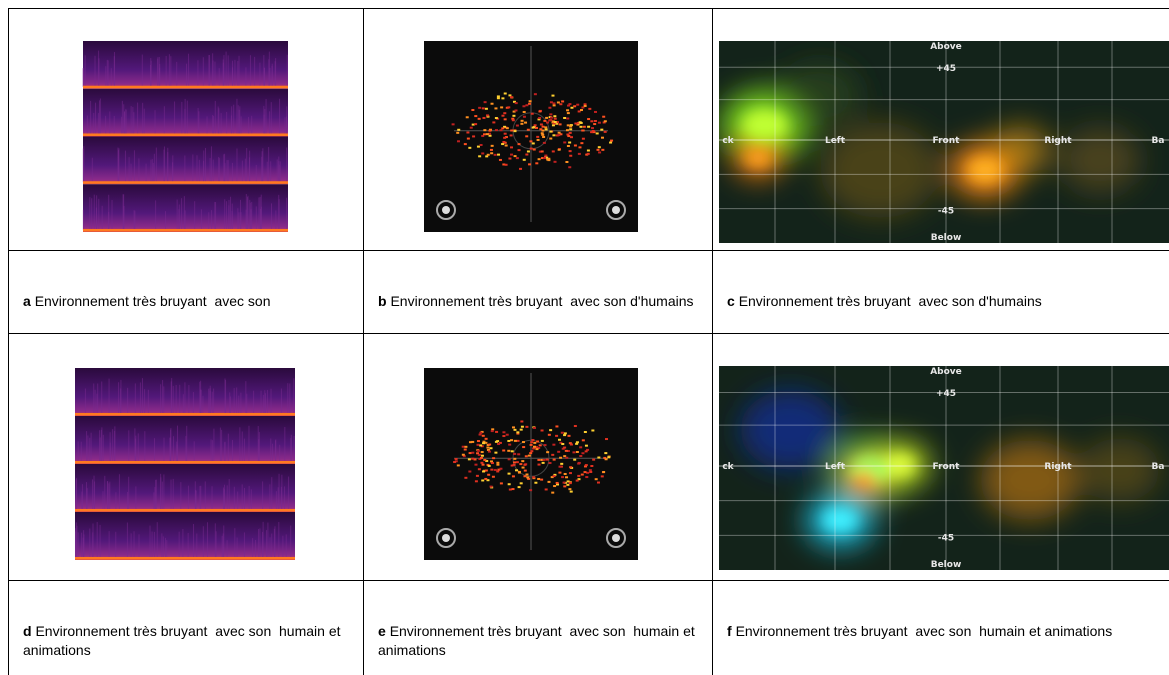  I want to click on heatmap-blob, so click(820, 95).